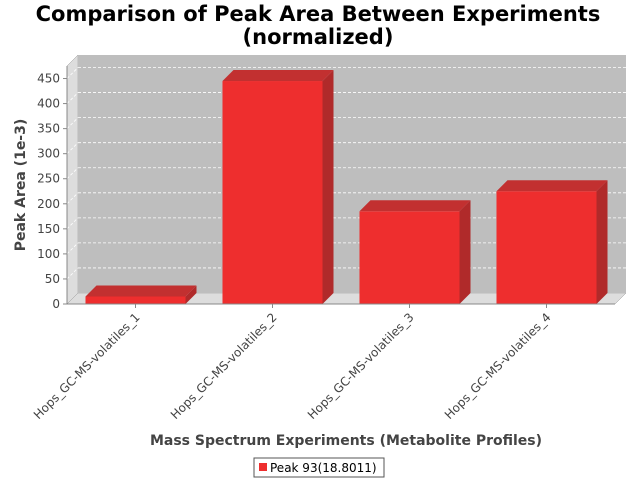  I want to click on y-tick-label: 200, so click(48, 204).